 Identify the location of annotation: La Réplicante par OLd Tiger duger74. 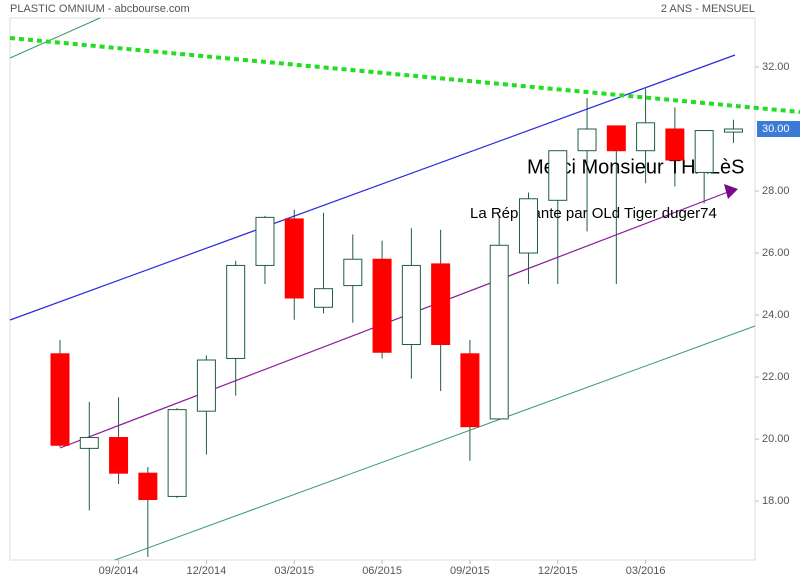
(593, 213).